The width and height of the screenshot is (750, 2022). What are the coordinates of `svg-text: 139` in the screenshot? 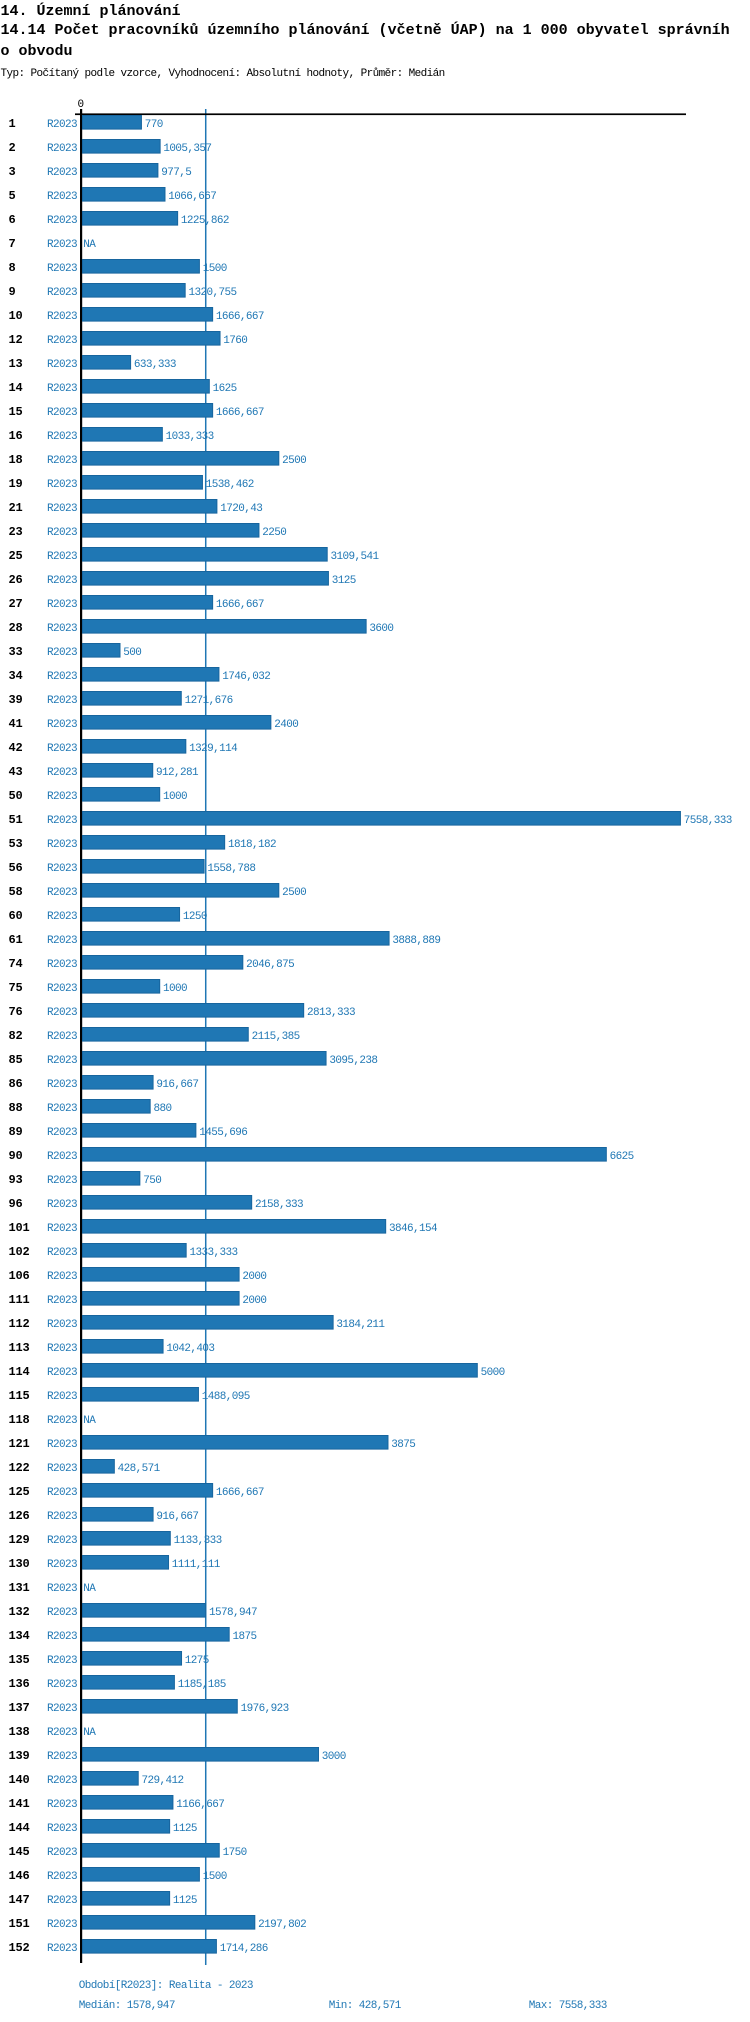 It's located at (19, 1756).